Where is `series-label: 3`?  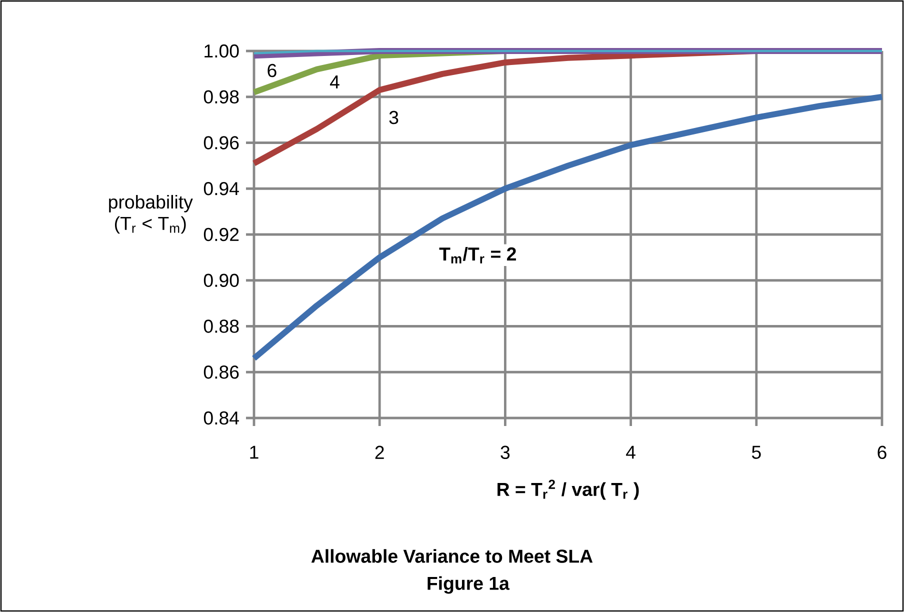
series-label: 3 is located at coordinates (393, 117).